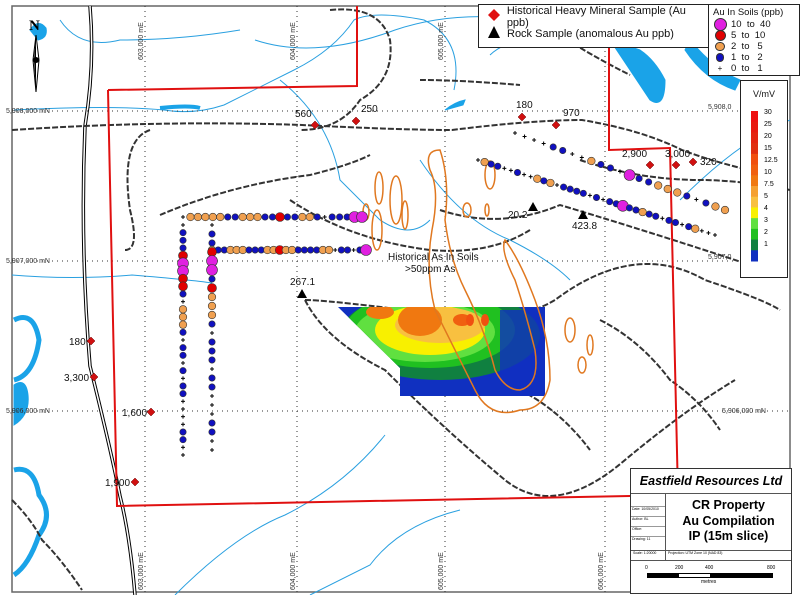  What do you see at coordinates (720, 57) in the screenshot?
I see `circle-icon` at bounding box center [720, 57].